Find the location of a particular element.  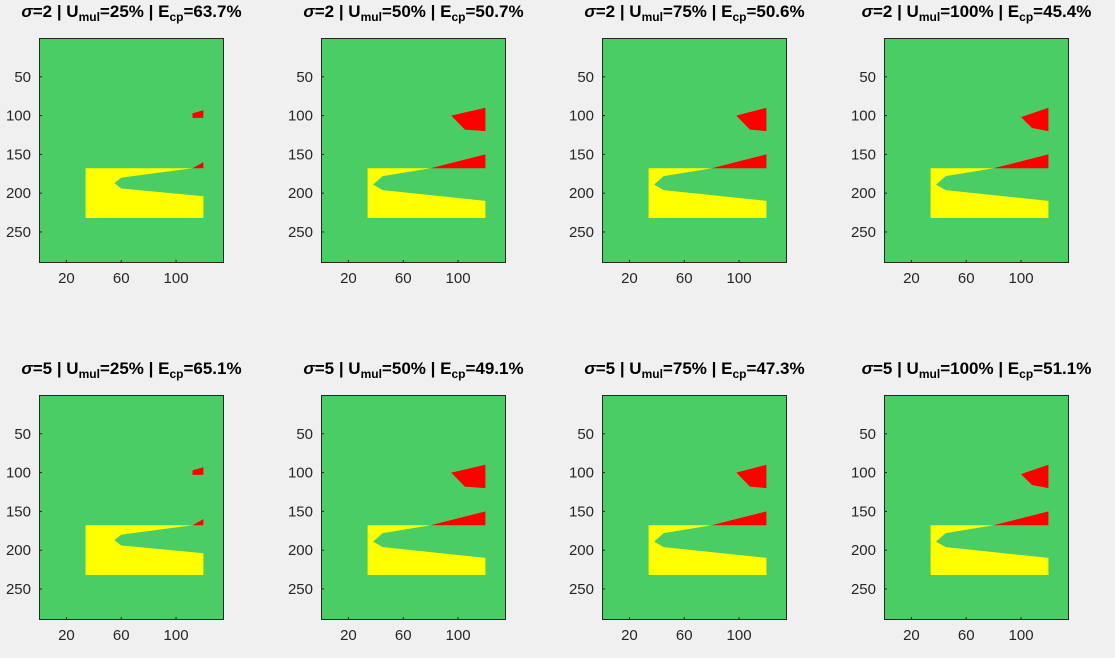

e-cp-value: 50.6% is located at coordinates (780, 11).